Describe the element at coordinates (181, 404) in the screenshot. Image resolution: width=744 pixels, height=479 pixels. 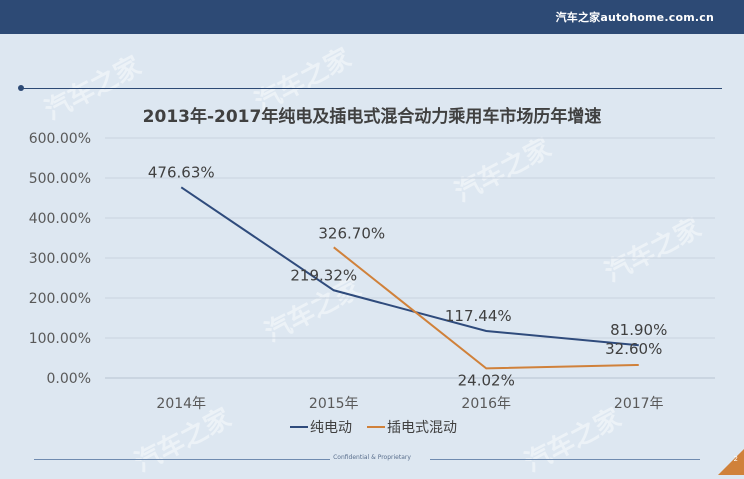
I see `x-tick-label: 2014年` at that location.